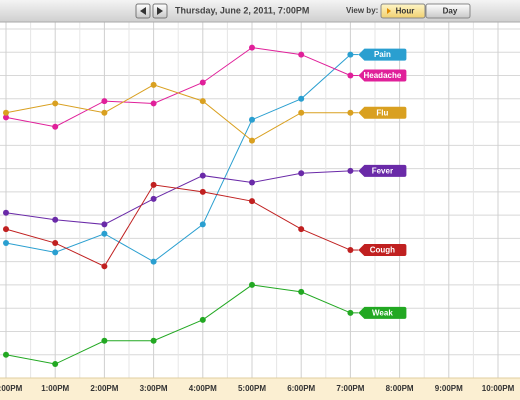 This screenshot has width=520, height=400. I want to click on x-tick-label: 6:00PM, so click(301, 388).